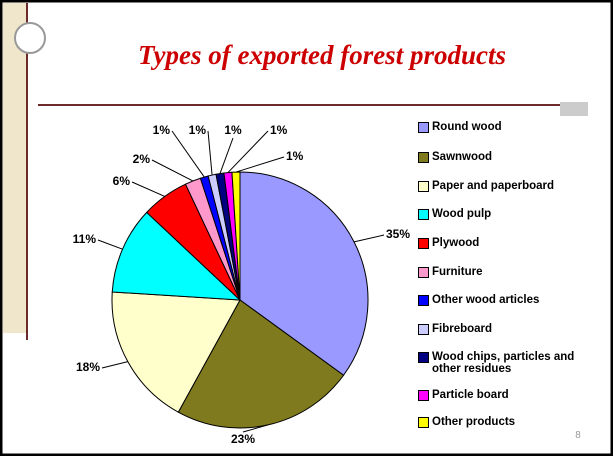  I want to click on legend-item: Sawnwood, so click(510, 157).